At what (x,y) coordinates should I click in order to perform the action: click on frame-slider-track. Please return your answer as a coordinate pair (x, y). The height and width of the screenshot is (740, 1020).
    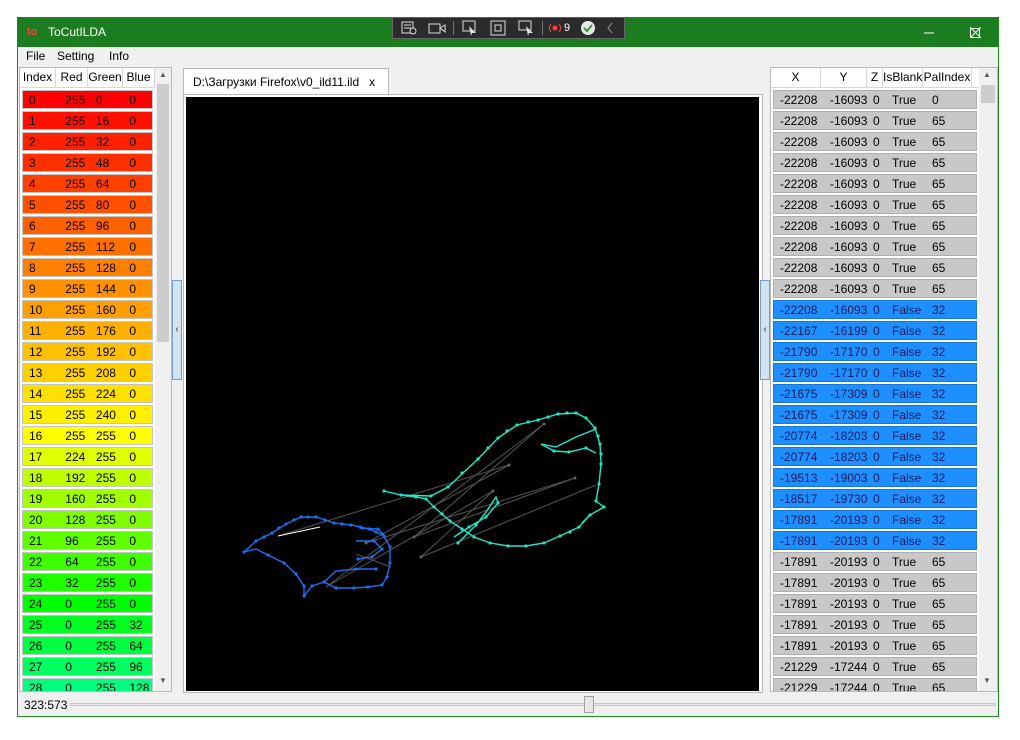
    Looking at the image, I should click on (533, 704).